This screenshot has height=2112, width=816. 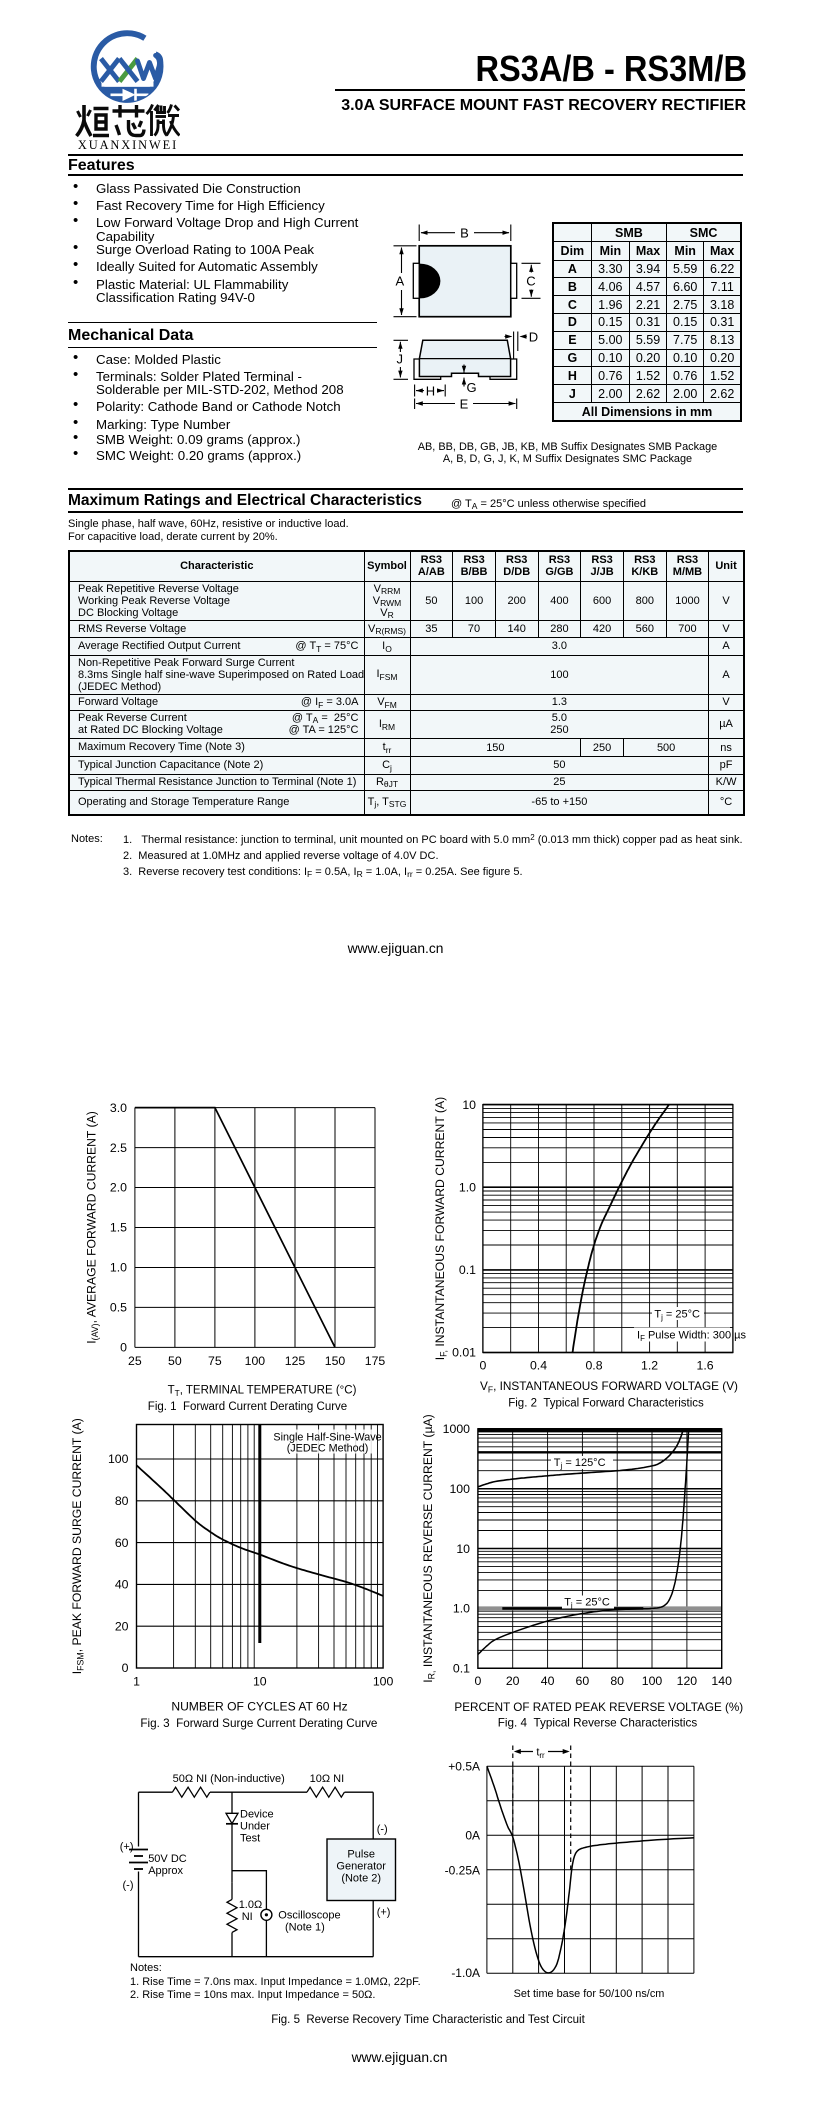 What do you see at coordinates (305, 1927) in the screenshot?
I see `svg-text: (Note 1)` at bounding box center [305, 1927].